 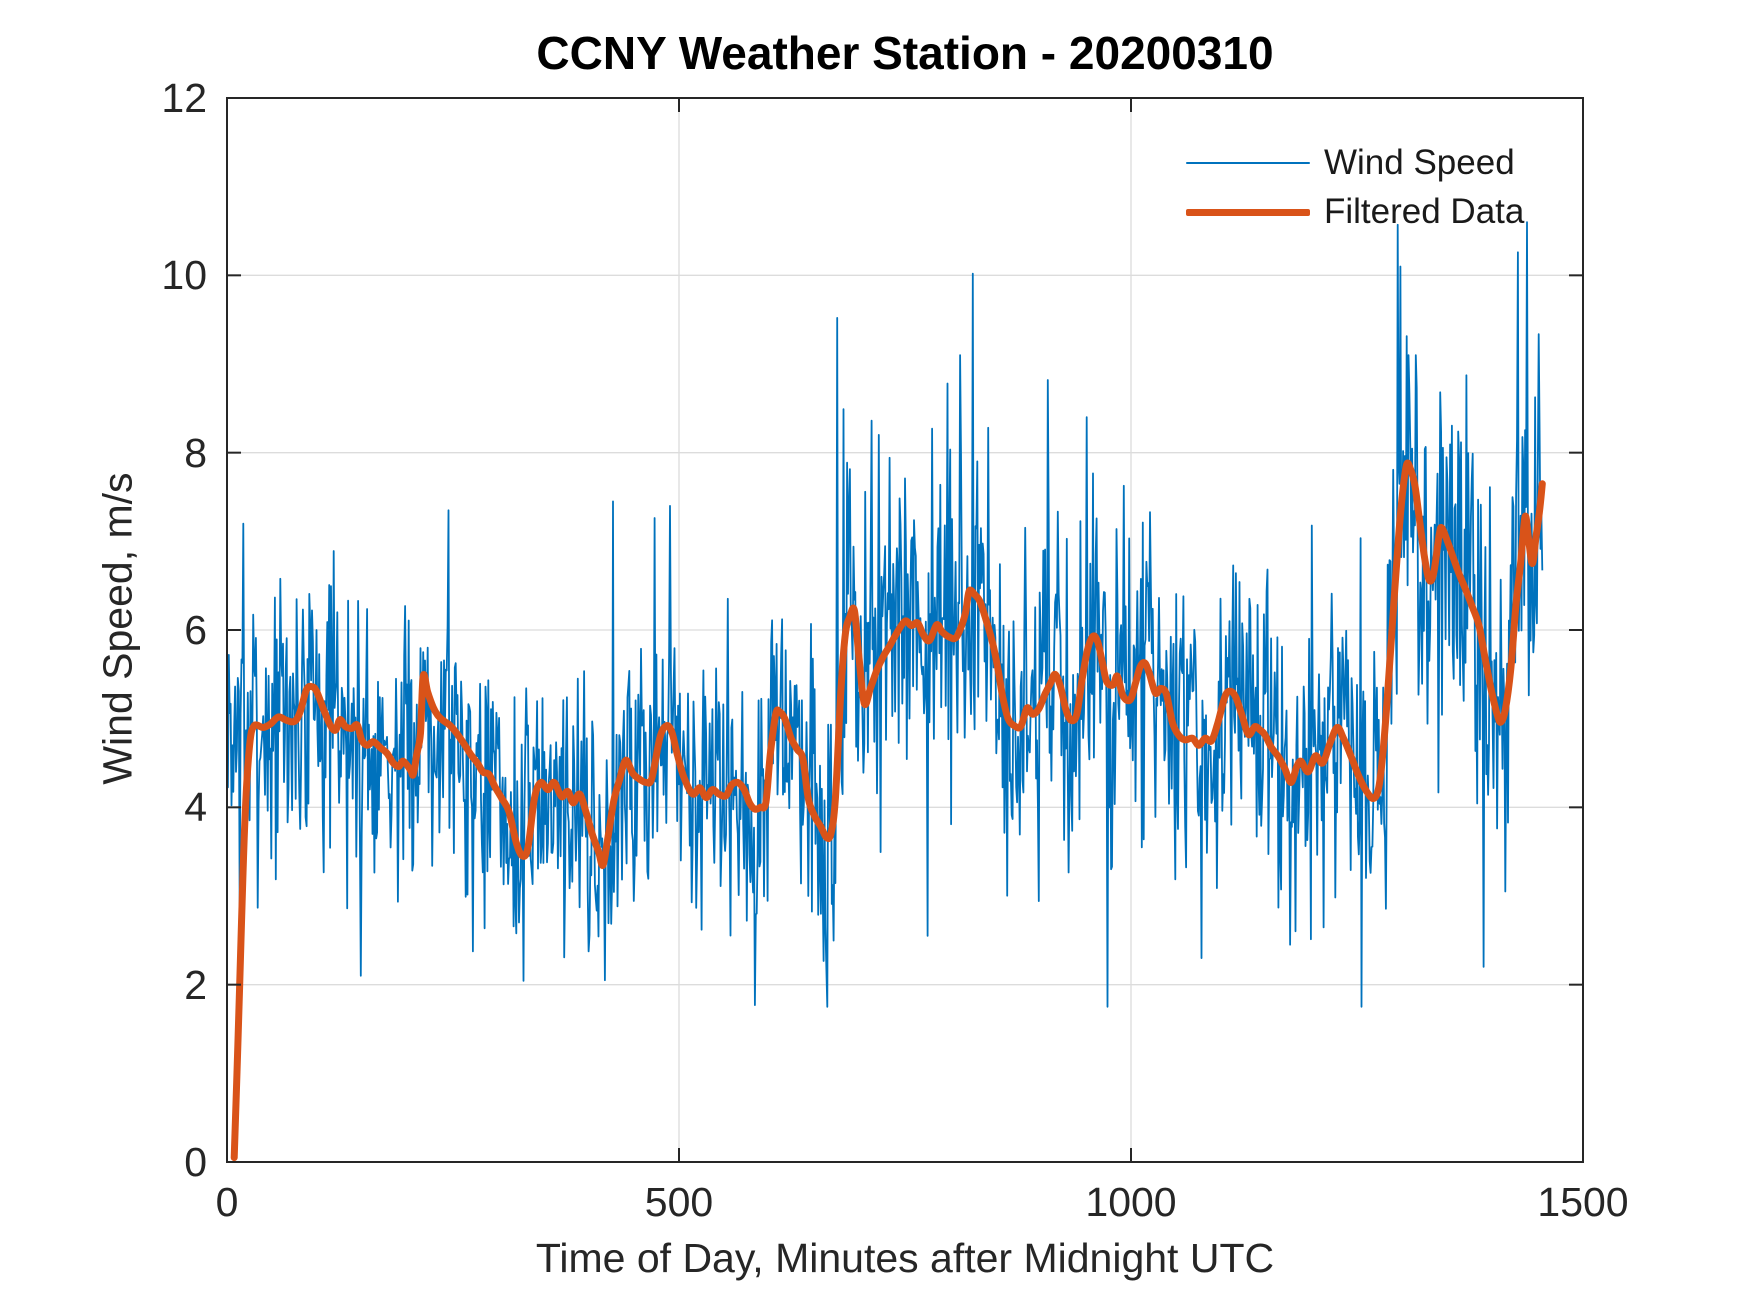 I want to click on y-tick-label: 0, so click(x=195, y=1162).